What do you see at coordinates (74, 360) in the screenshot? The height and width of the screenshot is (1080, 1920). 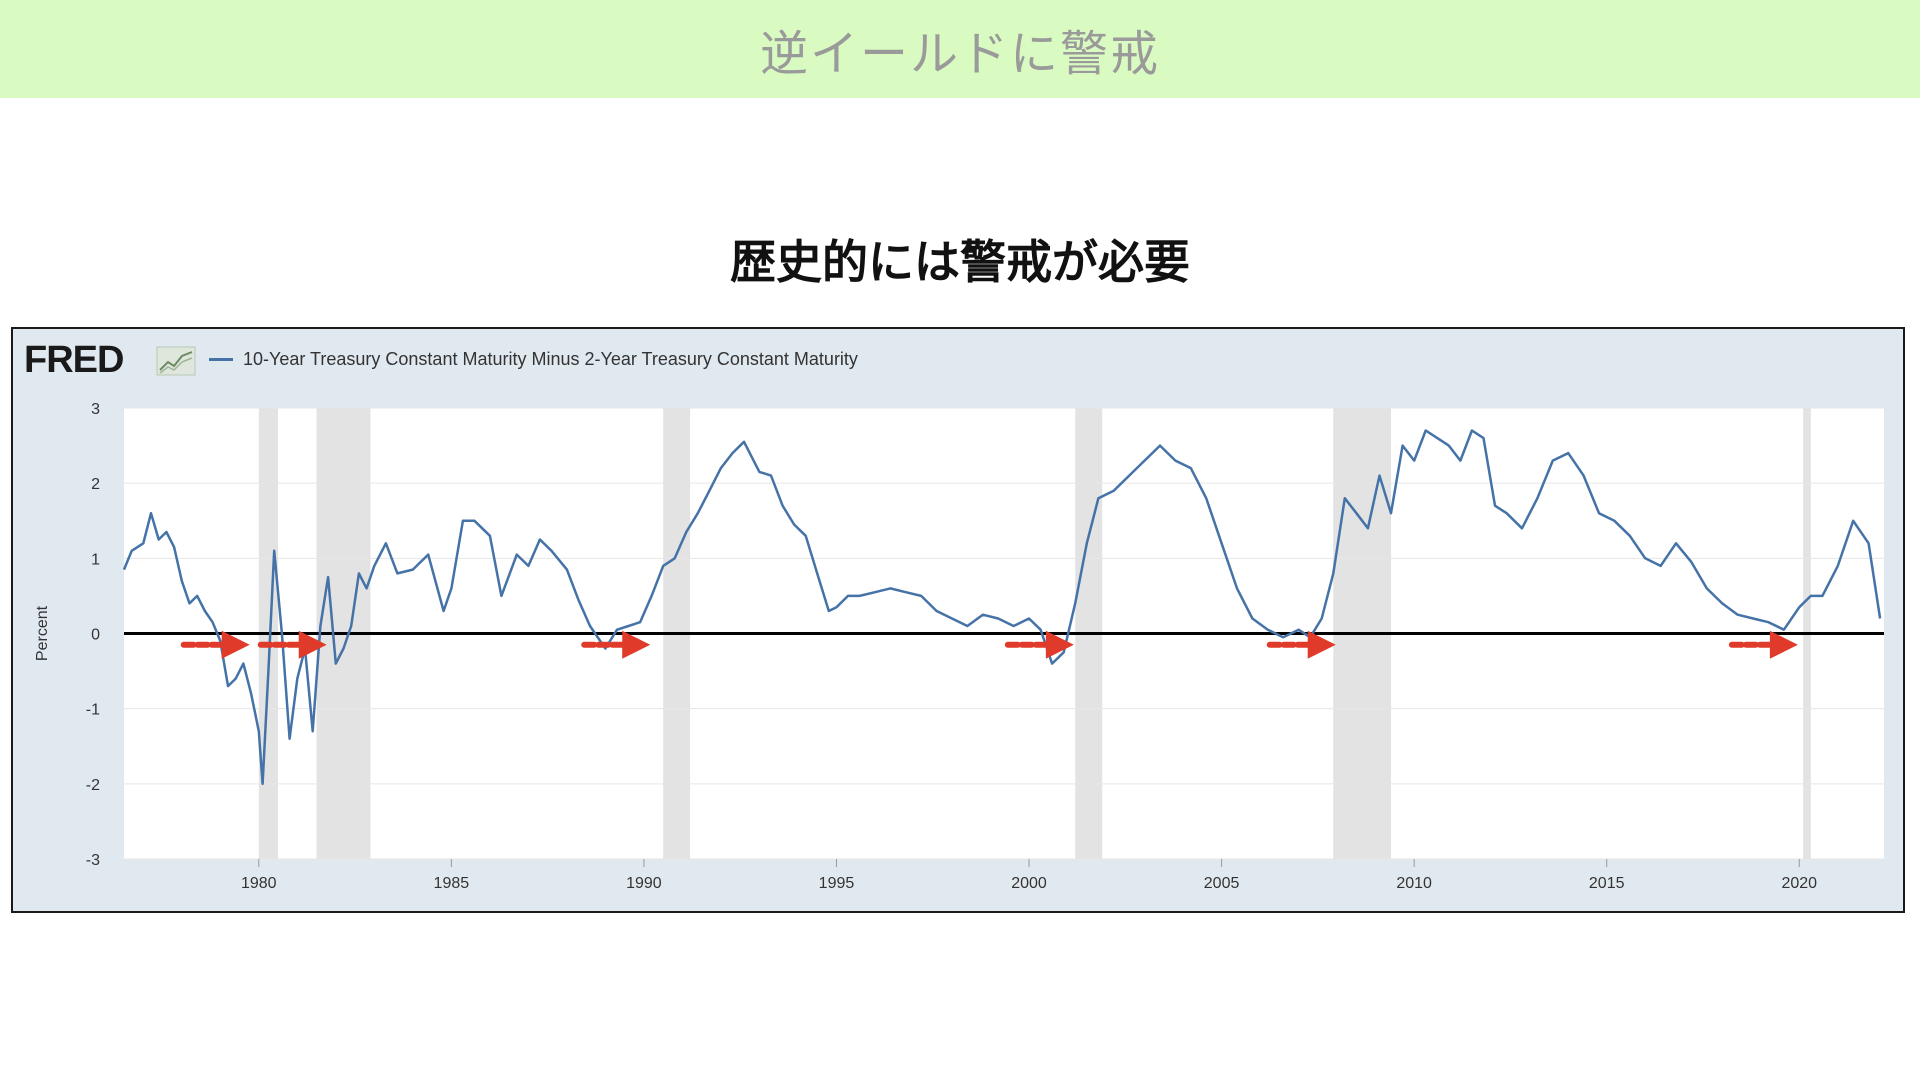 I see `fred-logo: FRED` at bounding box center [74, 360].